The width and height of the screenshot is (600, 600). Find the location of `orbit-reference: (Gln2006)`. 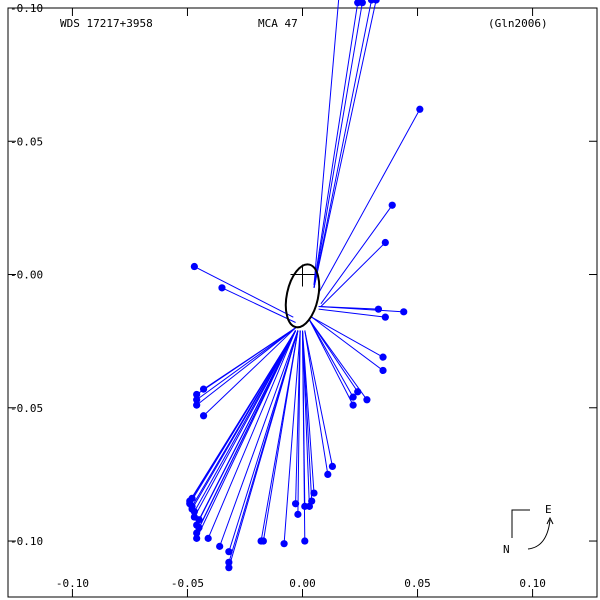

orbit-reference: (Gln2006) is located at coordinates (518, 23).